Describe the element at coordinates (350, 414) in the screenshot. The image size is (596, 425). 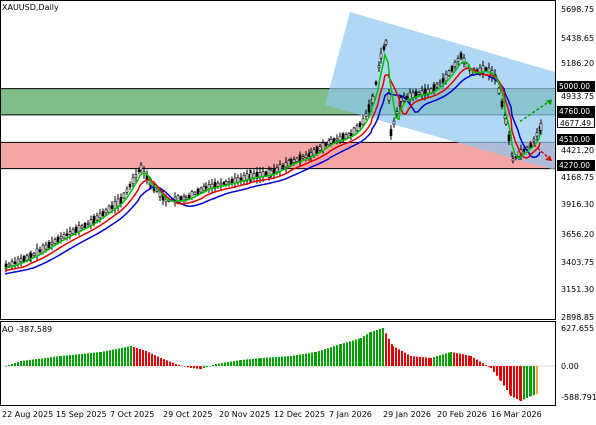
I see `time-label: 7 Jan 2026` at that location.